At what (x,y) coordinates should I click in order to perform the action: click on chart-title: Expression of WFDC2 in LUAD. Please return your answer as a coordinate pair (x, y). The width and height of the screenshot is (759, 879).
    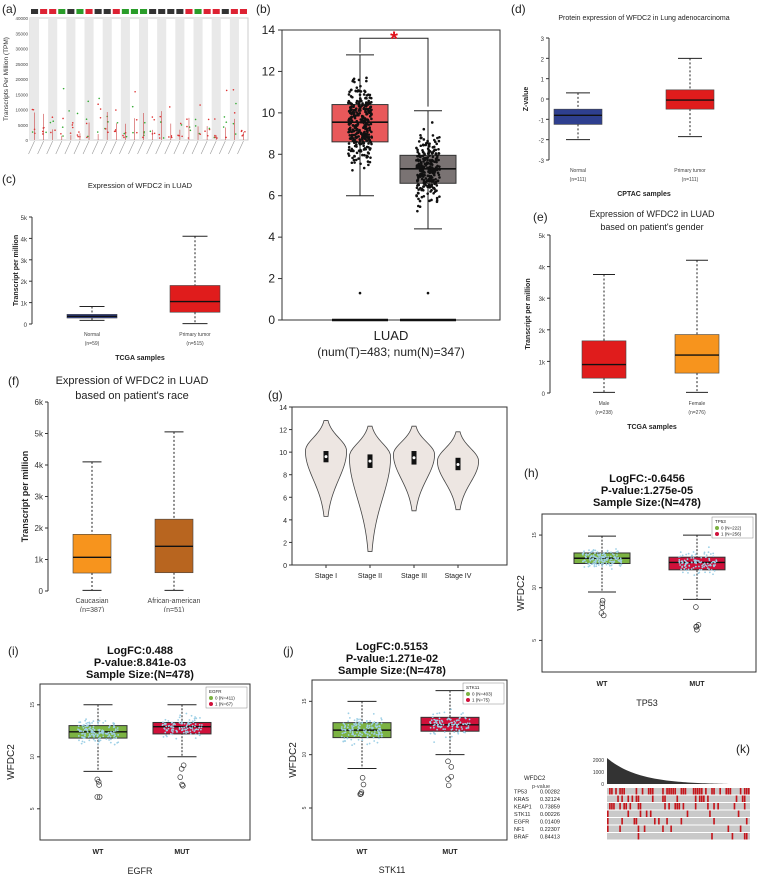
    Looking at the image, I should click on (132, 381).